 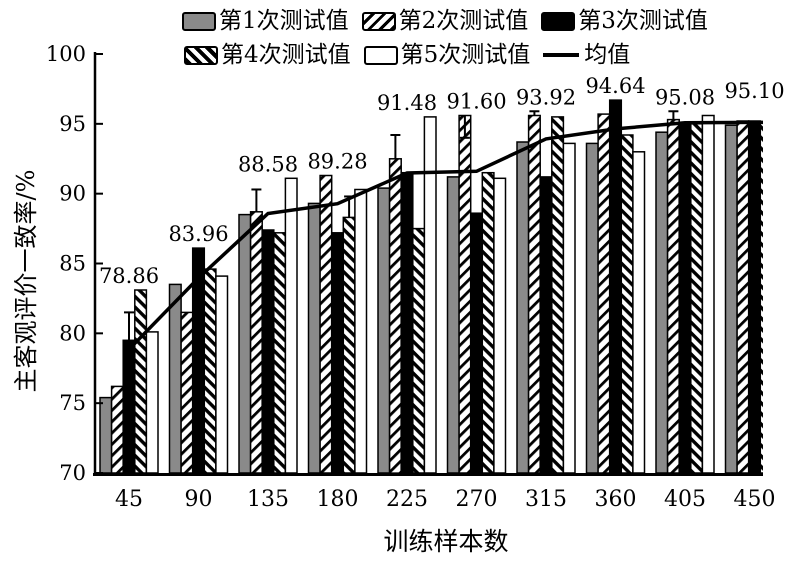 What do you see at coordinates (378, 21) in the screenshot?
I see `series2-swatch` at bounding box center [378, 21].